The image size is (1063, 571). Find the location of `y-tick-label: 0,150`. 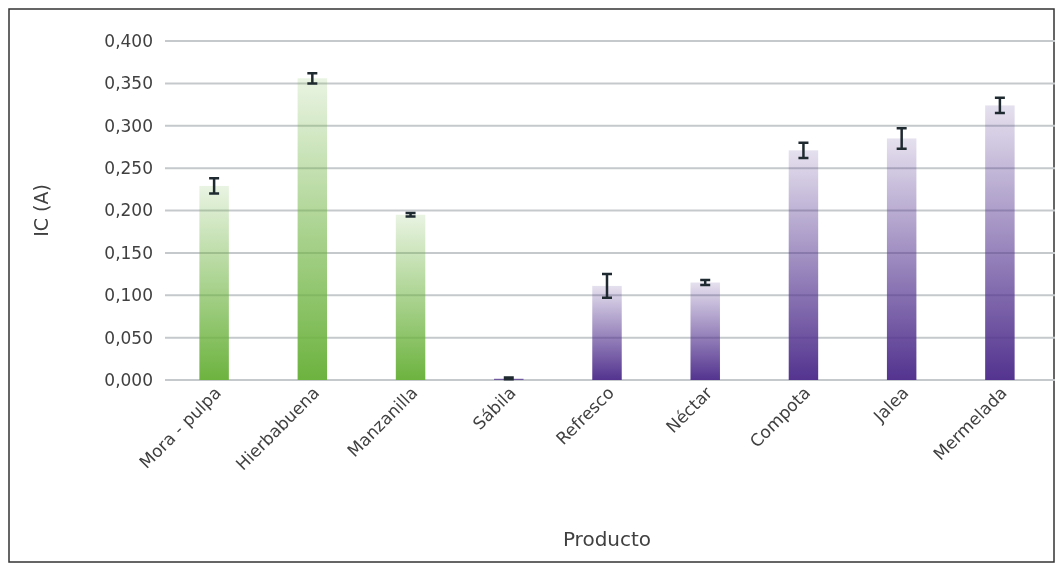

y-tick-label: 0,150 is located at coordinates (128, 252).